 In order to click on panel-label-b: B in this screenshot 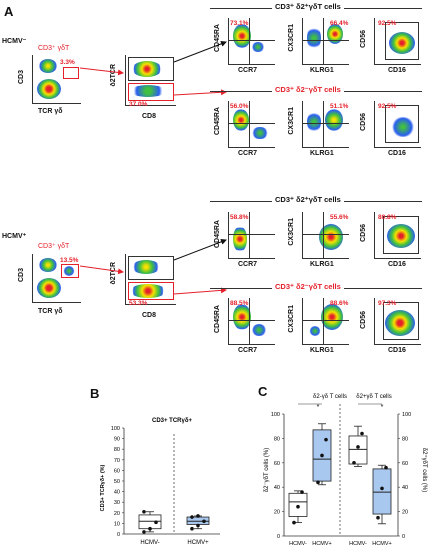, I will do `click(95, 393)`.